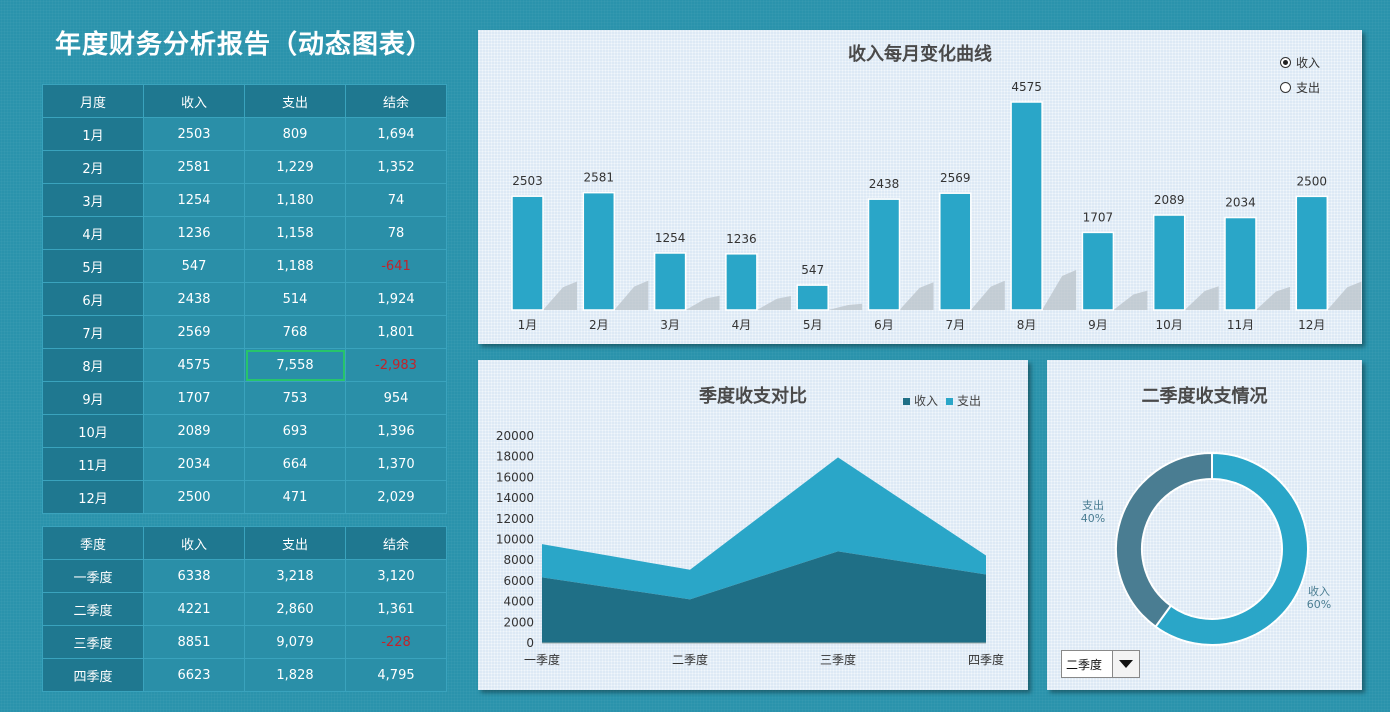 The image size is (1390, 712). What do you see at coordinates (295, 497) in the screenshot?
I see `monthly_table-cell: 471` at bounding box center [295, 497].